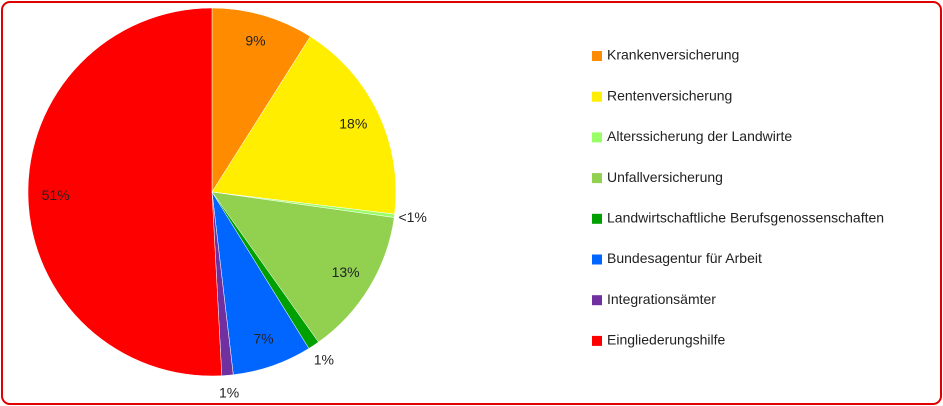 The width and height of the screenshot is (943, 406). I want to click on data-label: <1%, so click(412, 217).